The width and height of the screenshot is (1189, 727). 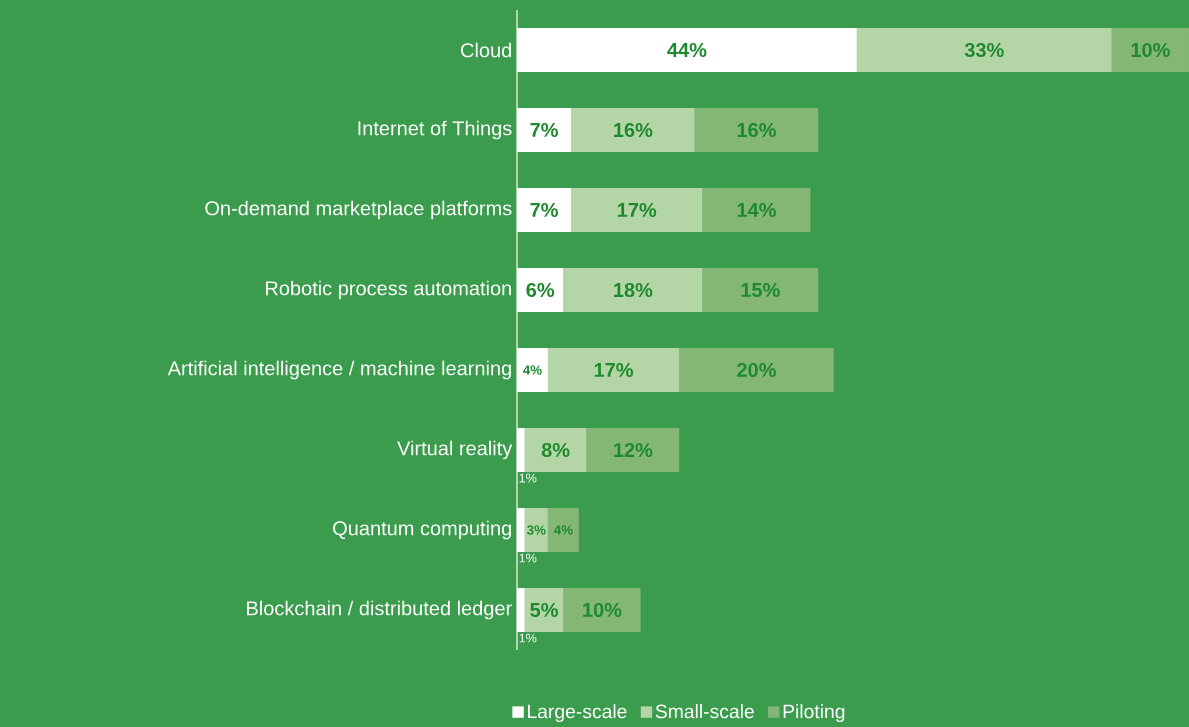 What do you see at coordinates (358, 210) in the screenshot?
I see `y-tick-label: On-demand marketplace platforms` at bounding box center [358, 210].